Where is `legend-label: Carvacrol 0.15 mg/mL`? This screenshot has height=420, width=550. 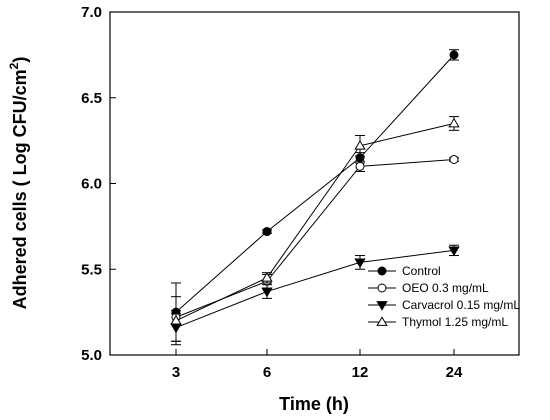
legend-label: Carvacrol 0.15 mg/mL is located at coordinates (461, 305).